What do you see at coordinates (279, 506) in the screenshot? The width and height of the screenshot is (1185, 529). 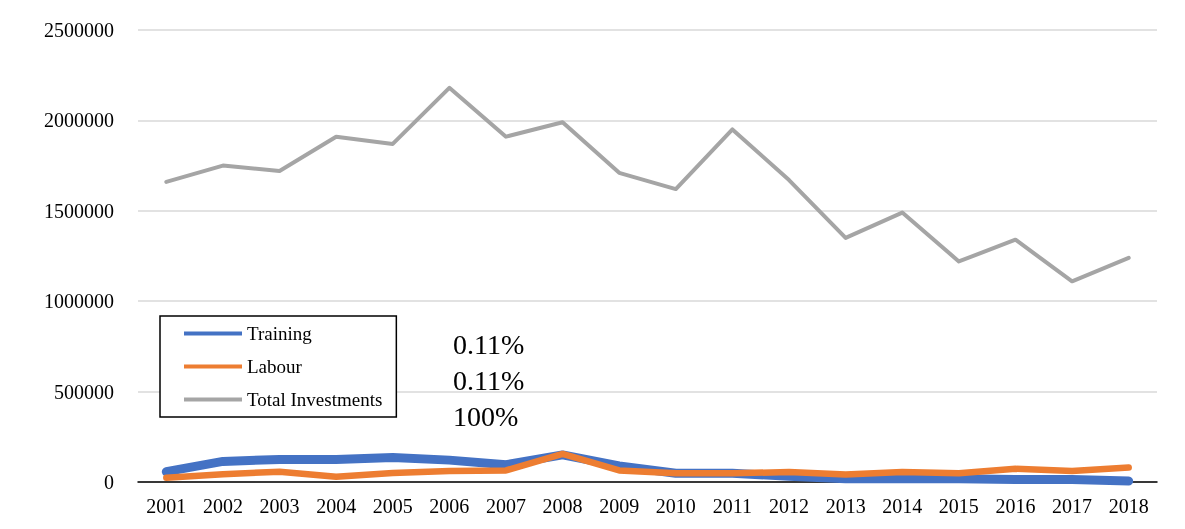 I see `x-tick-label: 2003` at bounding box center [279, 506].